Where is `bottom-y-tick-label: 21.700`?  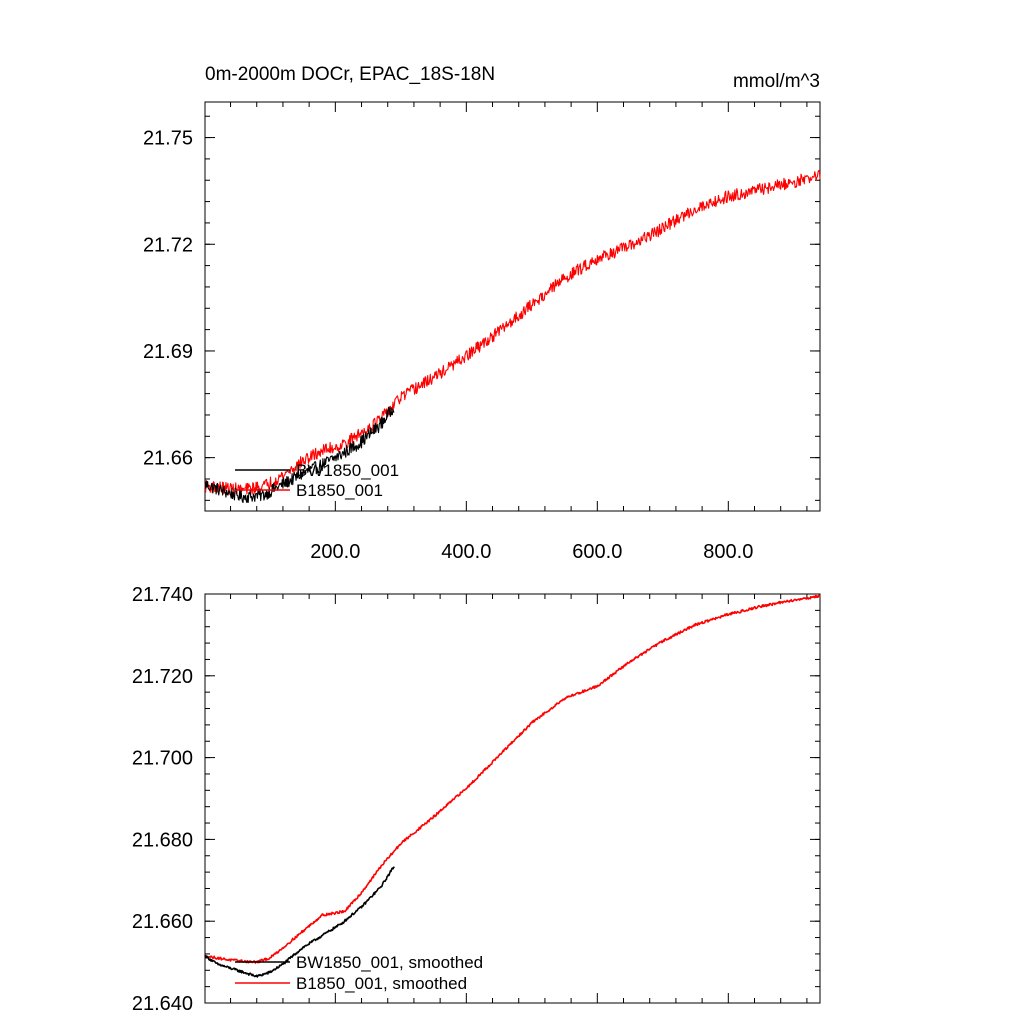
bottom-y-tick-label: 21.700 is located at coordinates (162, 759).